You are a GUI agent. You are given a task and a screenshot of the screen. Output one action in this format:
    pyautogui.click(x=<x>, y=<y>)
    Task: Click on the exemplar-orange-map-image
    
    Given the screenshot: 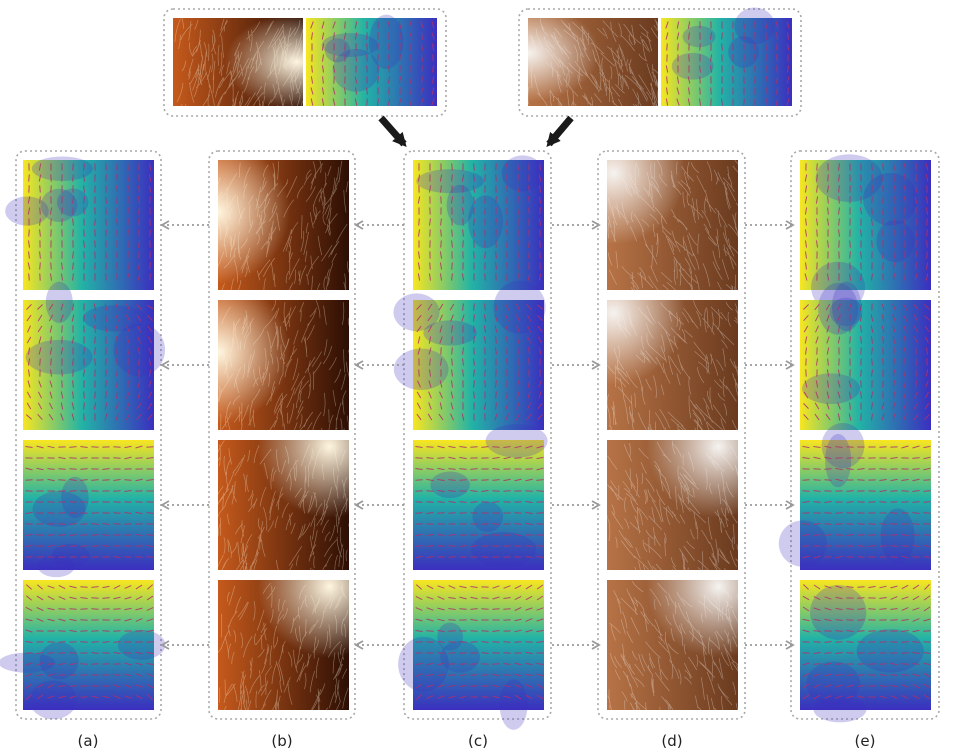 What is the action you would take?
    pyautogui.click(x=371, y=60)
    